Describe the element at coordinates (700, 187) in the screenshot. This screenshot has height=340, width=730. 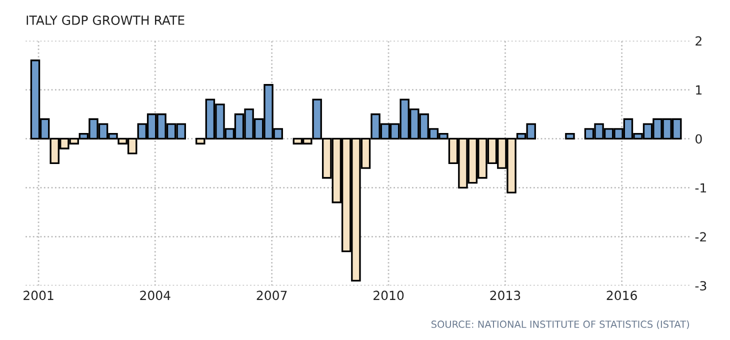
I see `y-tick-label: -1` at that location.